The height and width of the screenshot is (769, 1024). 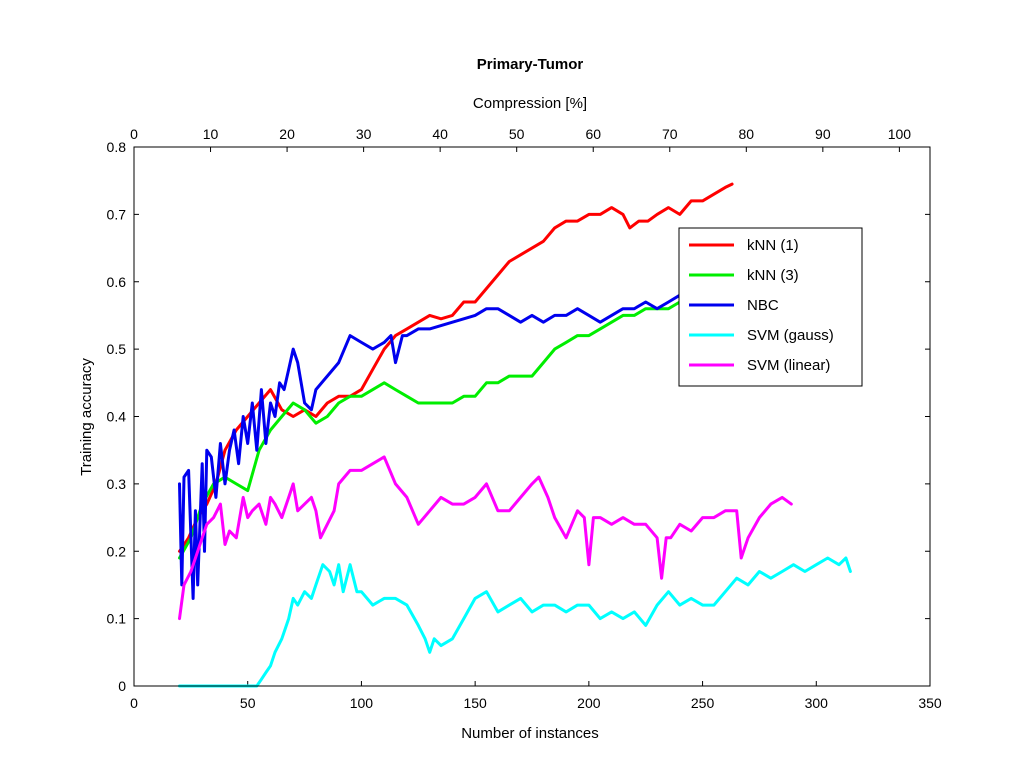 What do you see at coordinates (117, 349) in the screenshot?
I see `y-tick-label: 0.5` at bounding box center [117, 349].